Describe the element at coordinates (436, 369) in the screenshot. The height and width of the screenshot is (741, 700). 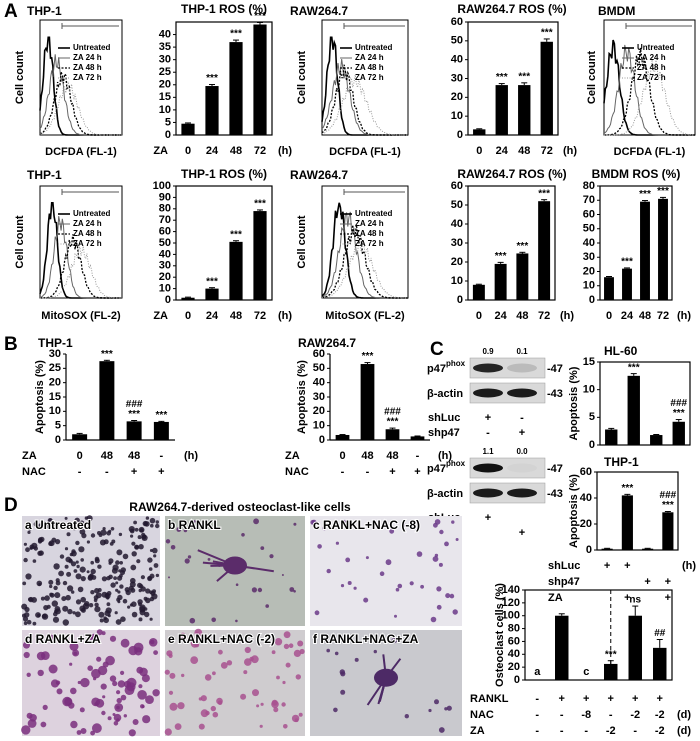
I see `band-name: p47` at that location.